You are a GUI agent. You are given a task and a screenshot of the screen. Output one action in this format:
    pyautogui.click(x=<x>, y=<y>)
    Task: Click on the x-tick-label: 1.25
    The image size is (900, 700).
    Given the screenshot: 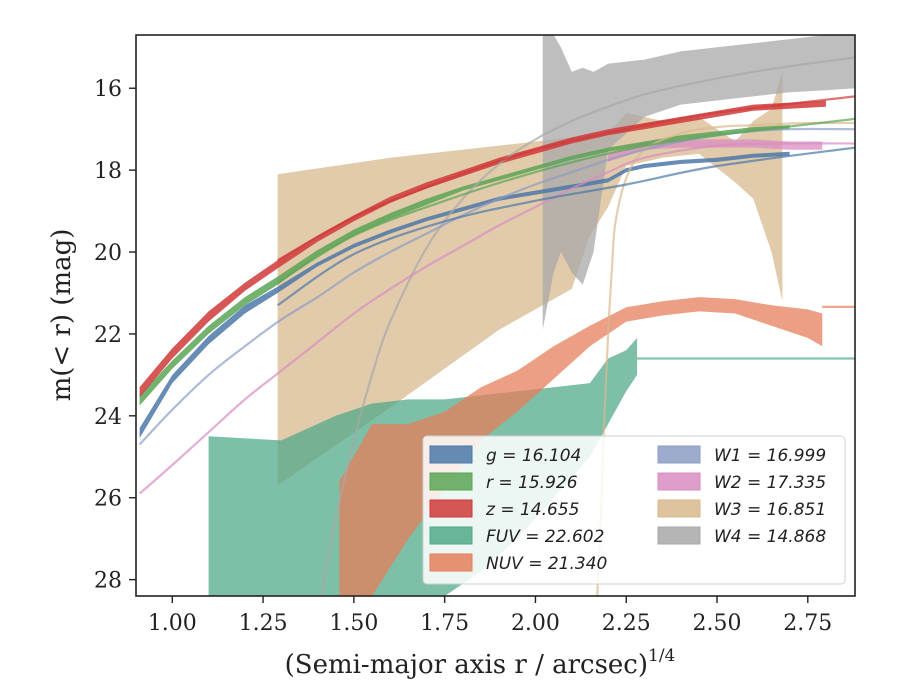 What is the action you would take?
    pyautogui.click(x=263, y=623)
    